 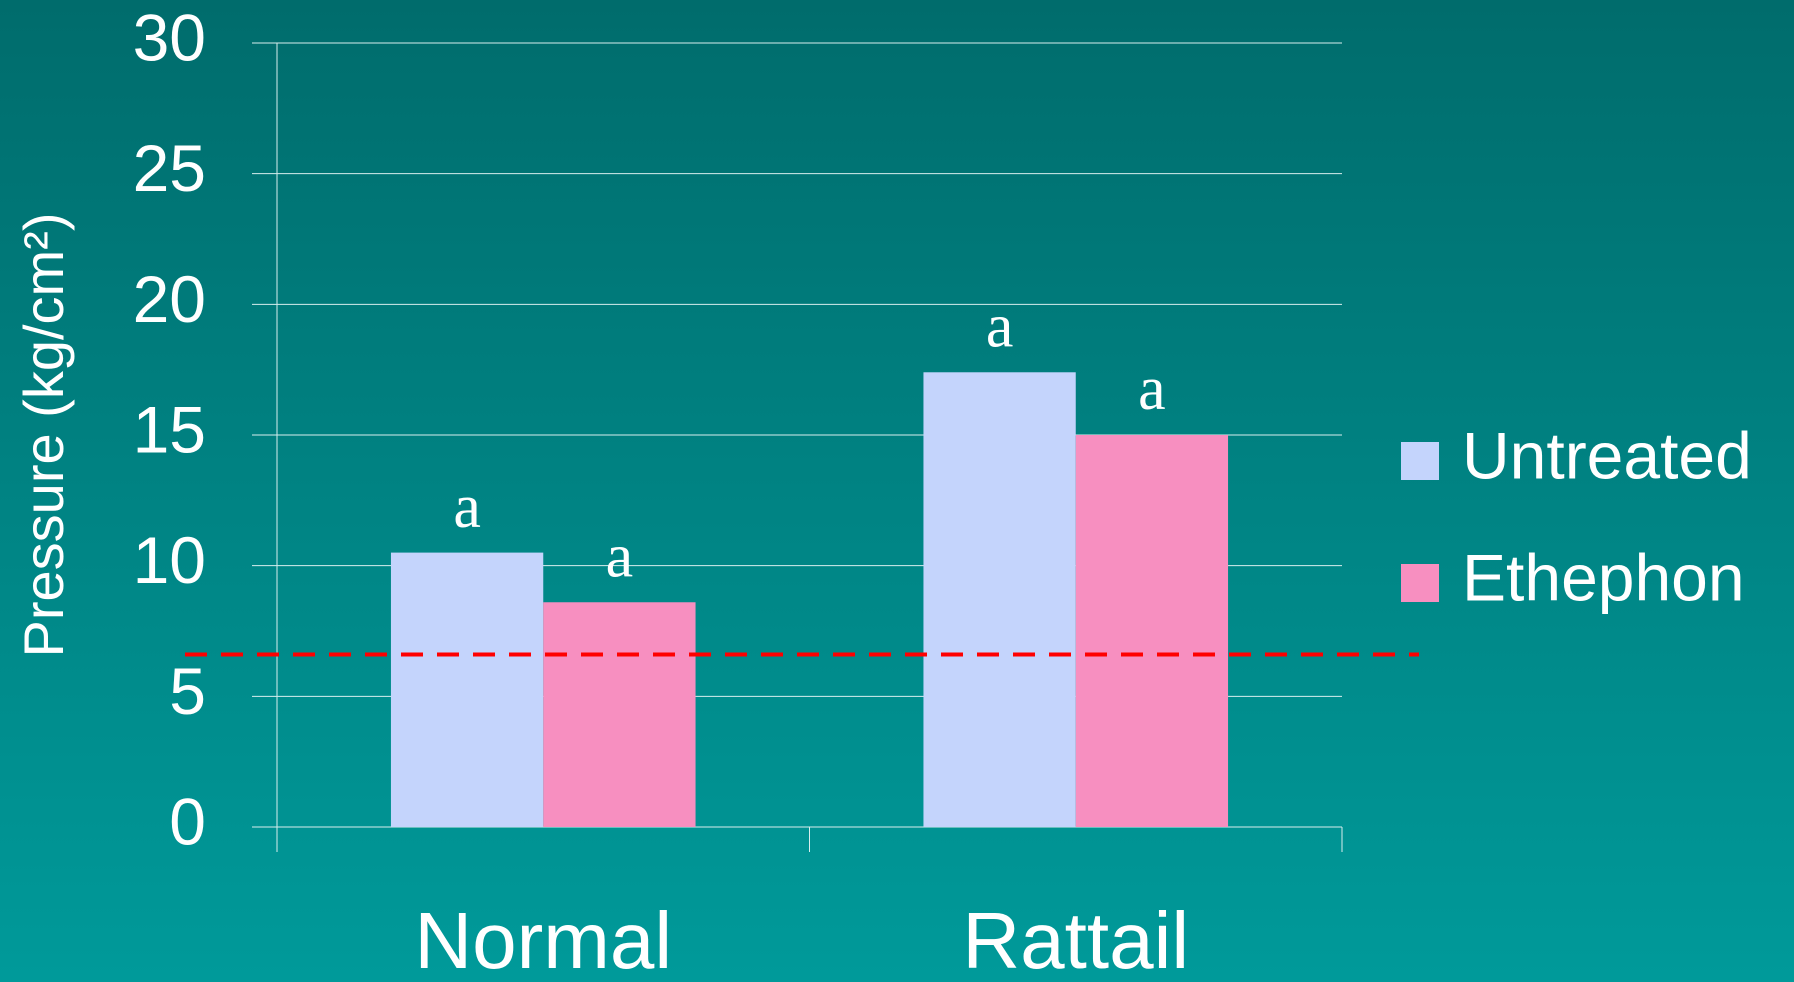 What do you see at coordinates (1607, 455) in the screenshot?
I see `legend-label: Untreated` at bounding box center [1607, 455].